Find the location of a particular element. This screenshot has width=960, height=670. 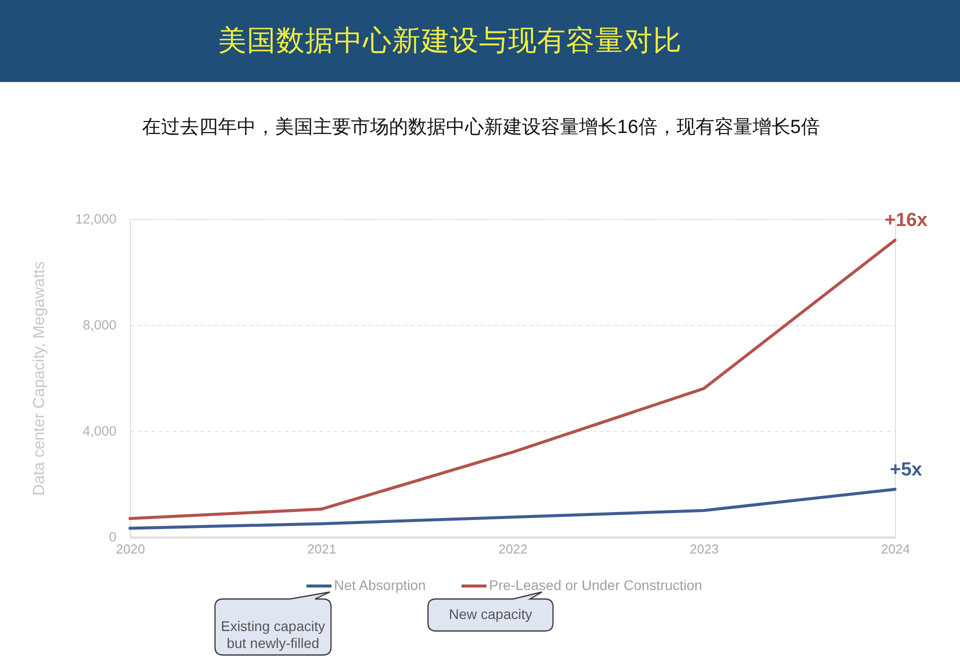

chart-title: 美国数据中心新建设与现有容量对比 is located at coordinates (450, 41).